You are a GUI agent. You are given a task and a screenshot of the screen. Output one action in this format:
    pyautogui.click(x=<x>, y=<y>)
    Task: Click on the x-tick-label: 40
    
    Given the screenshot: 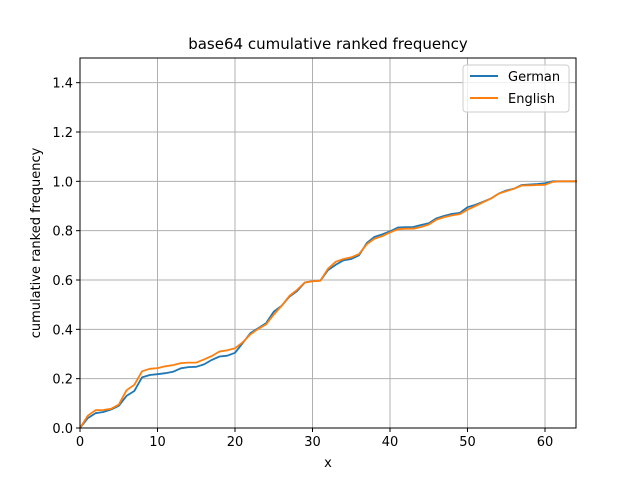 What is the action you would take?
    pyautogui.click(x=390, y=442)
    